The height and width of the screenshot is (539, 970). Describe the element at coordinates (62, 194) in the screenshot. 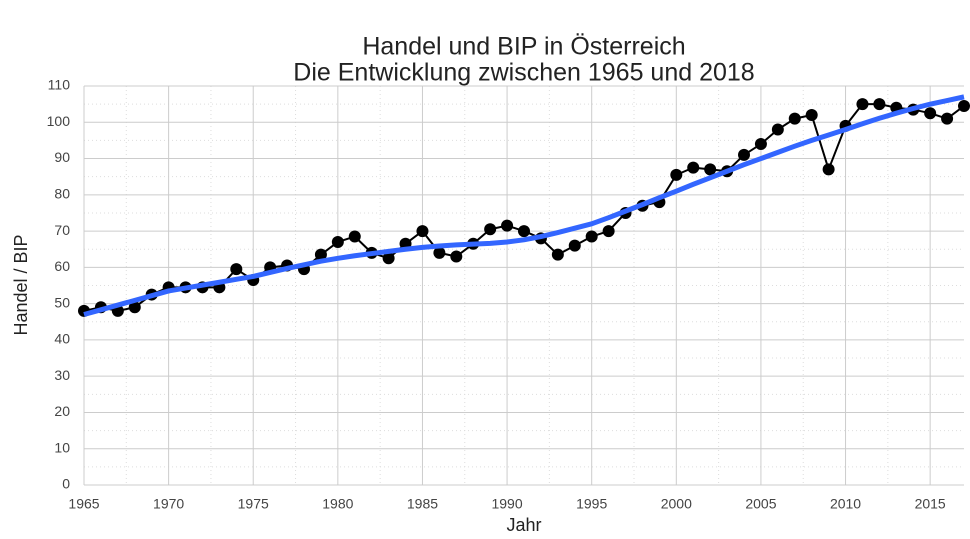

I see `y-tick-label: 80` at that location.